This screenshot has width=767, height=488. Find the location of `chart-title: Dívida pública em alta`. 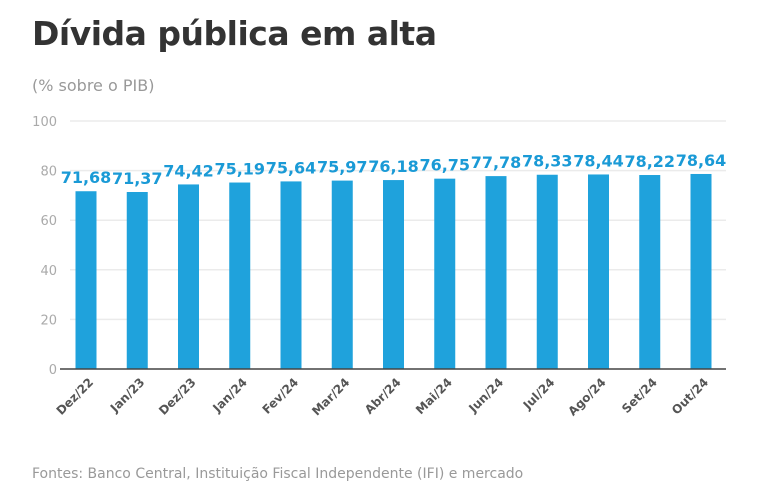

chart-title: Dívida pública em alta is located at coordinates (234, 33).